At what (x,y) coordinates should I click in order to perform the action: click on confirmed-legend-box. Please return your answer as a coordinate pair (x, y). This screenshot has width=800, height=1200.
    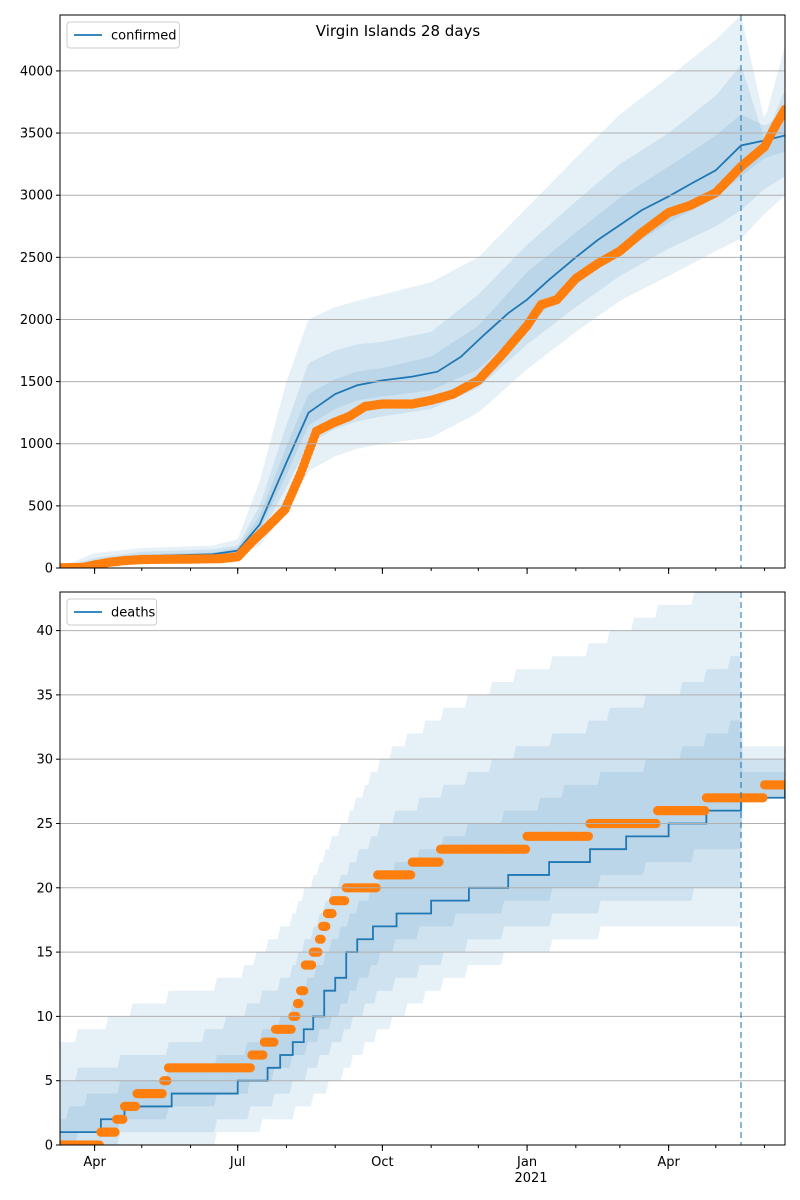
    Looking at the image, I should click on (123, 35).